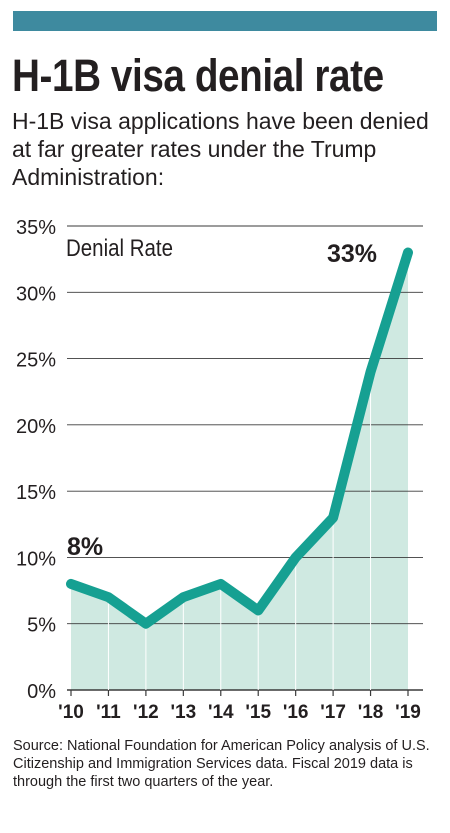  What do you see at coordinates (198, 75) in the screenshot?
I see `chart-title: H-1B visa denial rate` at bounding box center [198, 75].